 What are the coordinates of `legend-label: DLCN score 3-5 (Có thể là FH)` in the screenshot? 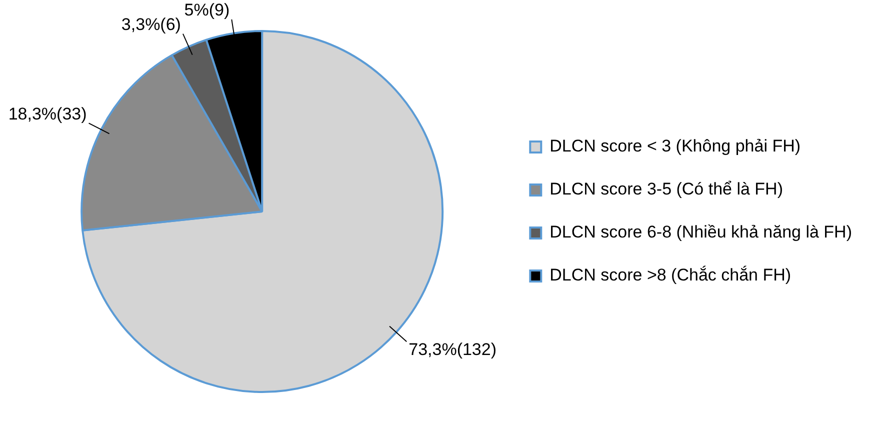 It's located at (666, 189).